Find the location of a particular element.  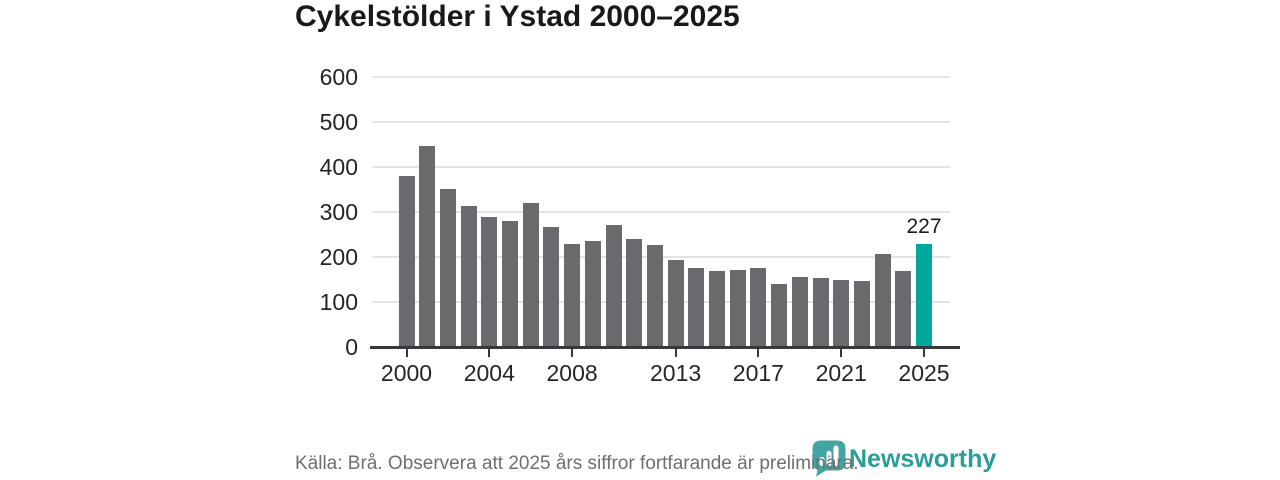

x-axis-tick-2025 is located at coordinates (924, 353).